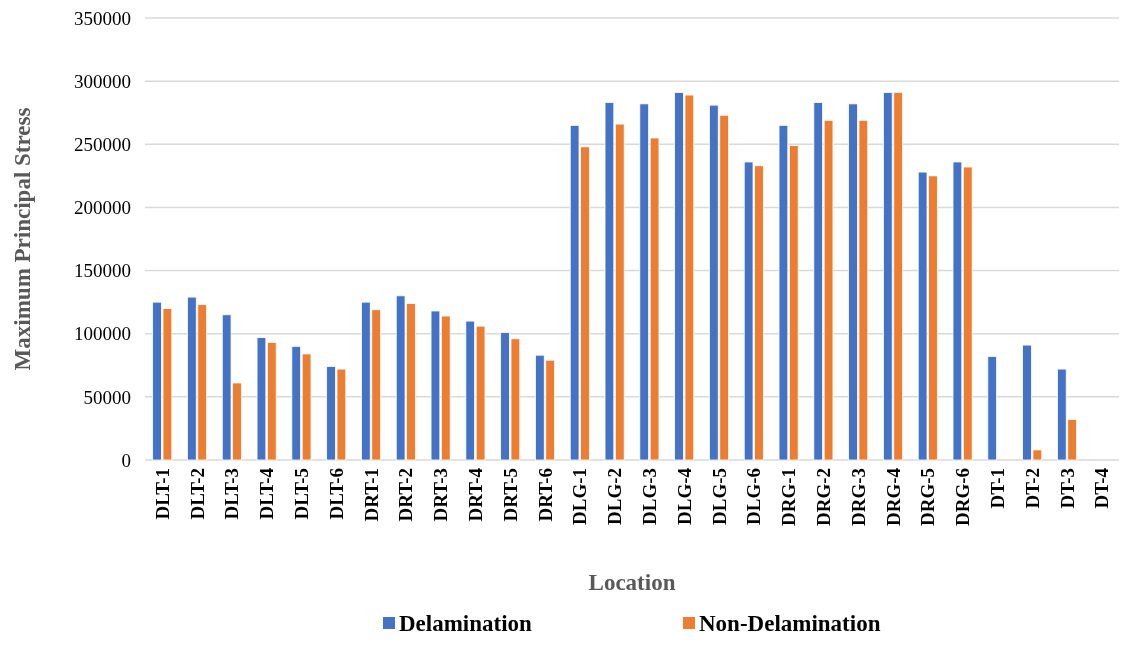 The height and width of the screenshot is (645, 1127). What do you see at coordinates (441, 495) in the screenshot?
I see `x-tick-label: DRT-3` at bounding box center [441, 495].